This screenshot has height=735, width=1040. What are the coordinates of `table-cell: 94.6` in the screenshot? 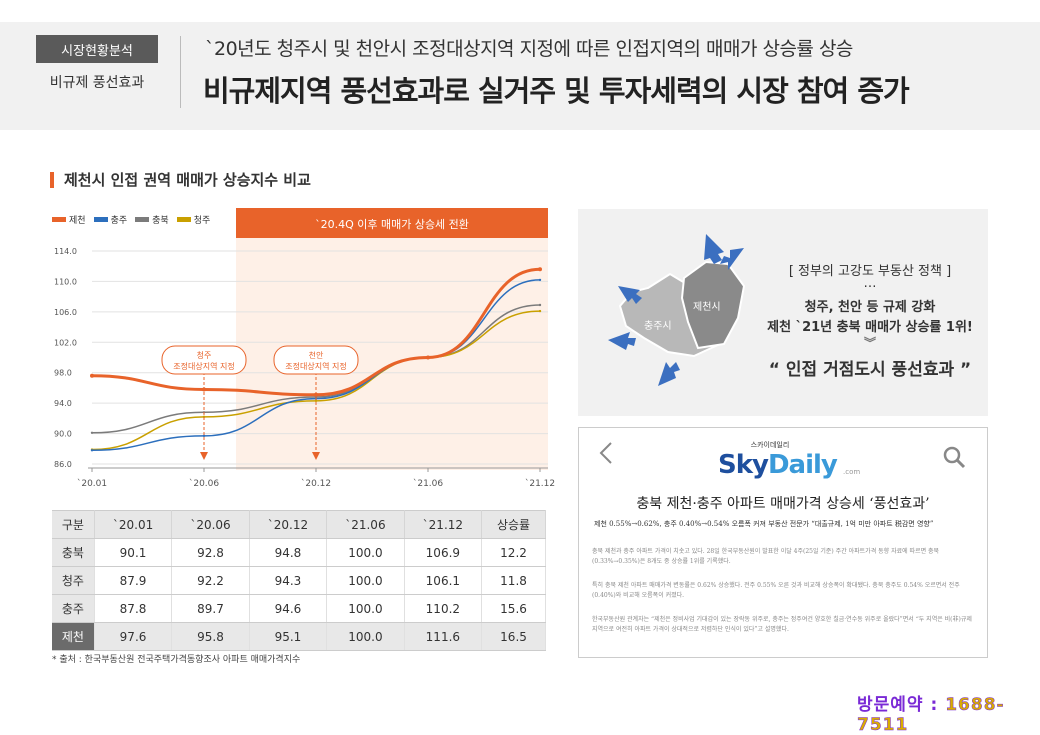 It's located at (288, 608).